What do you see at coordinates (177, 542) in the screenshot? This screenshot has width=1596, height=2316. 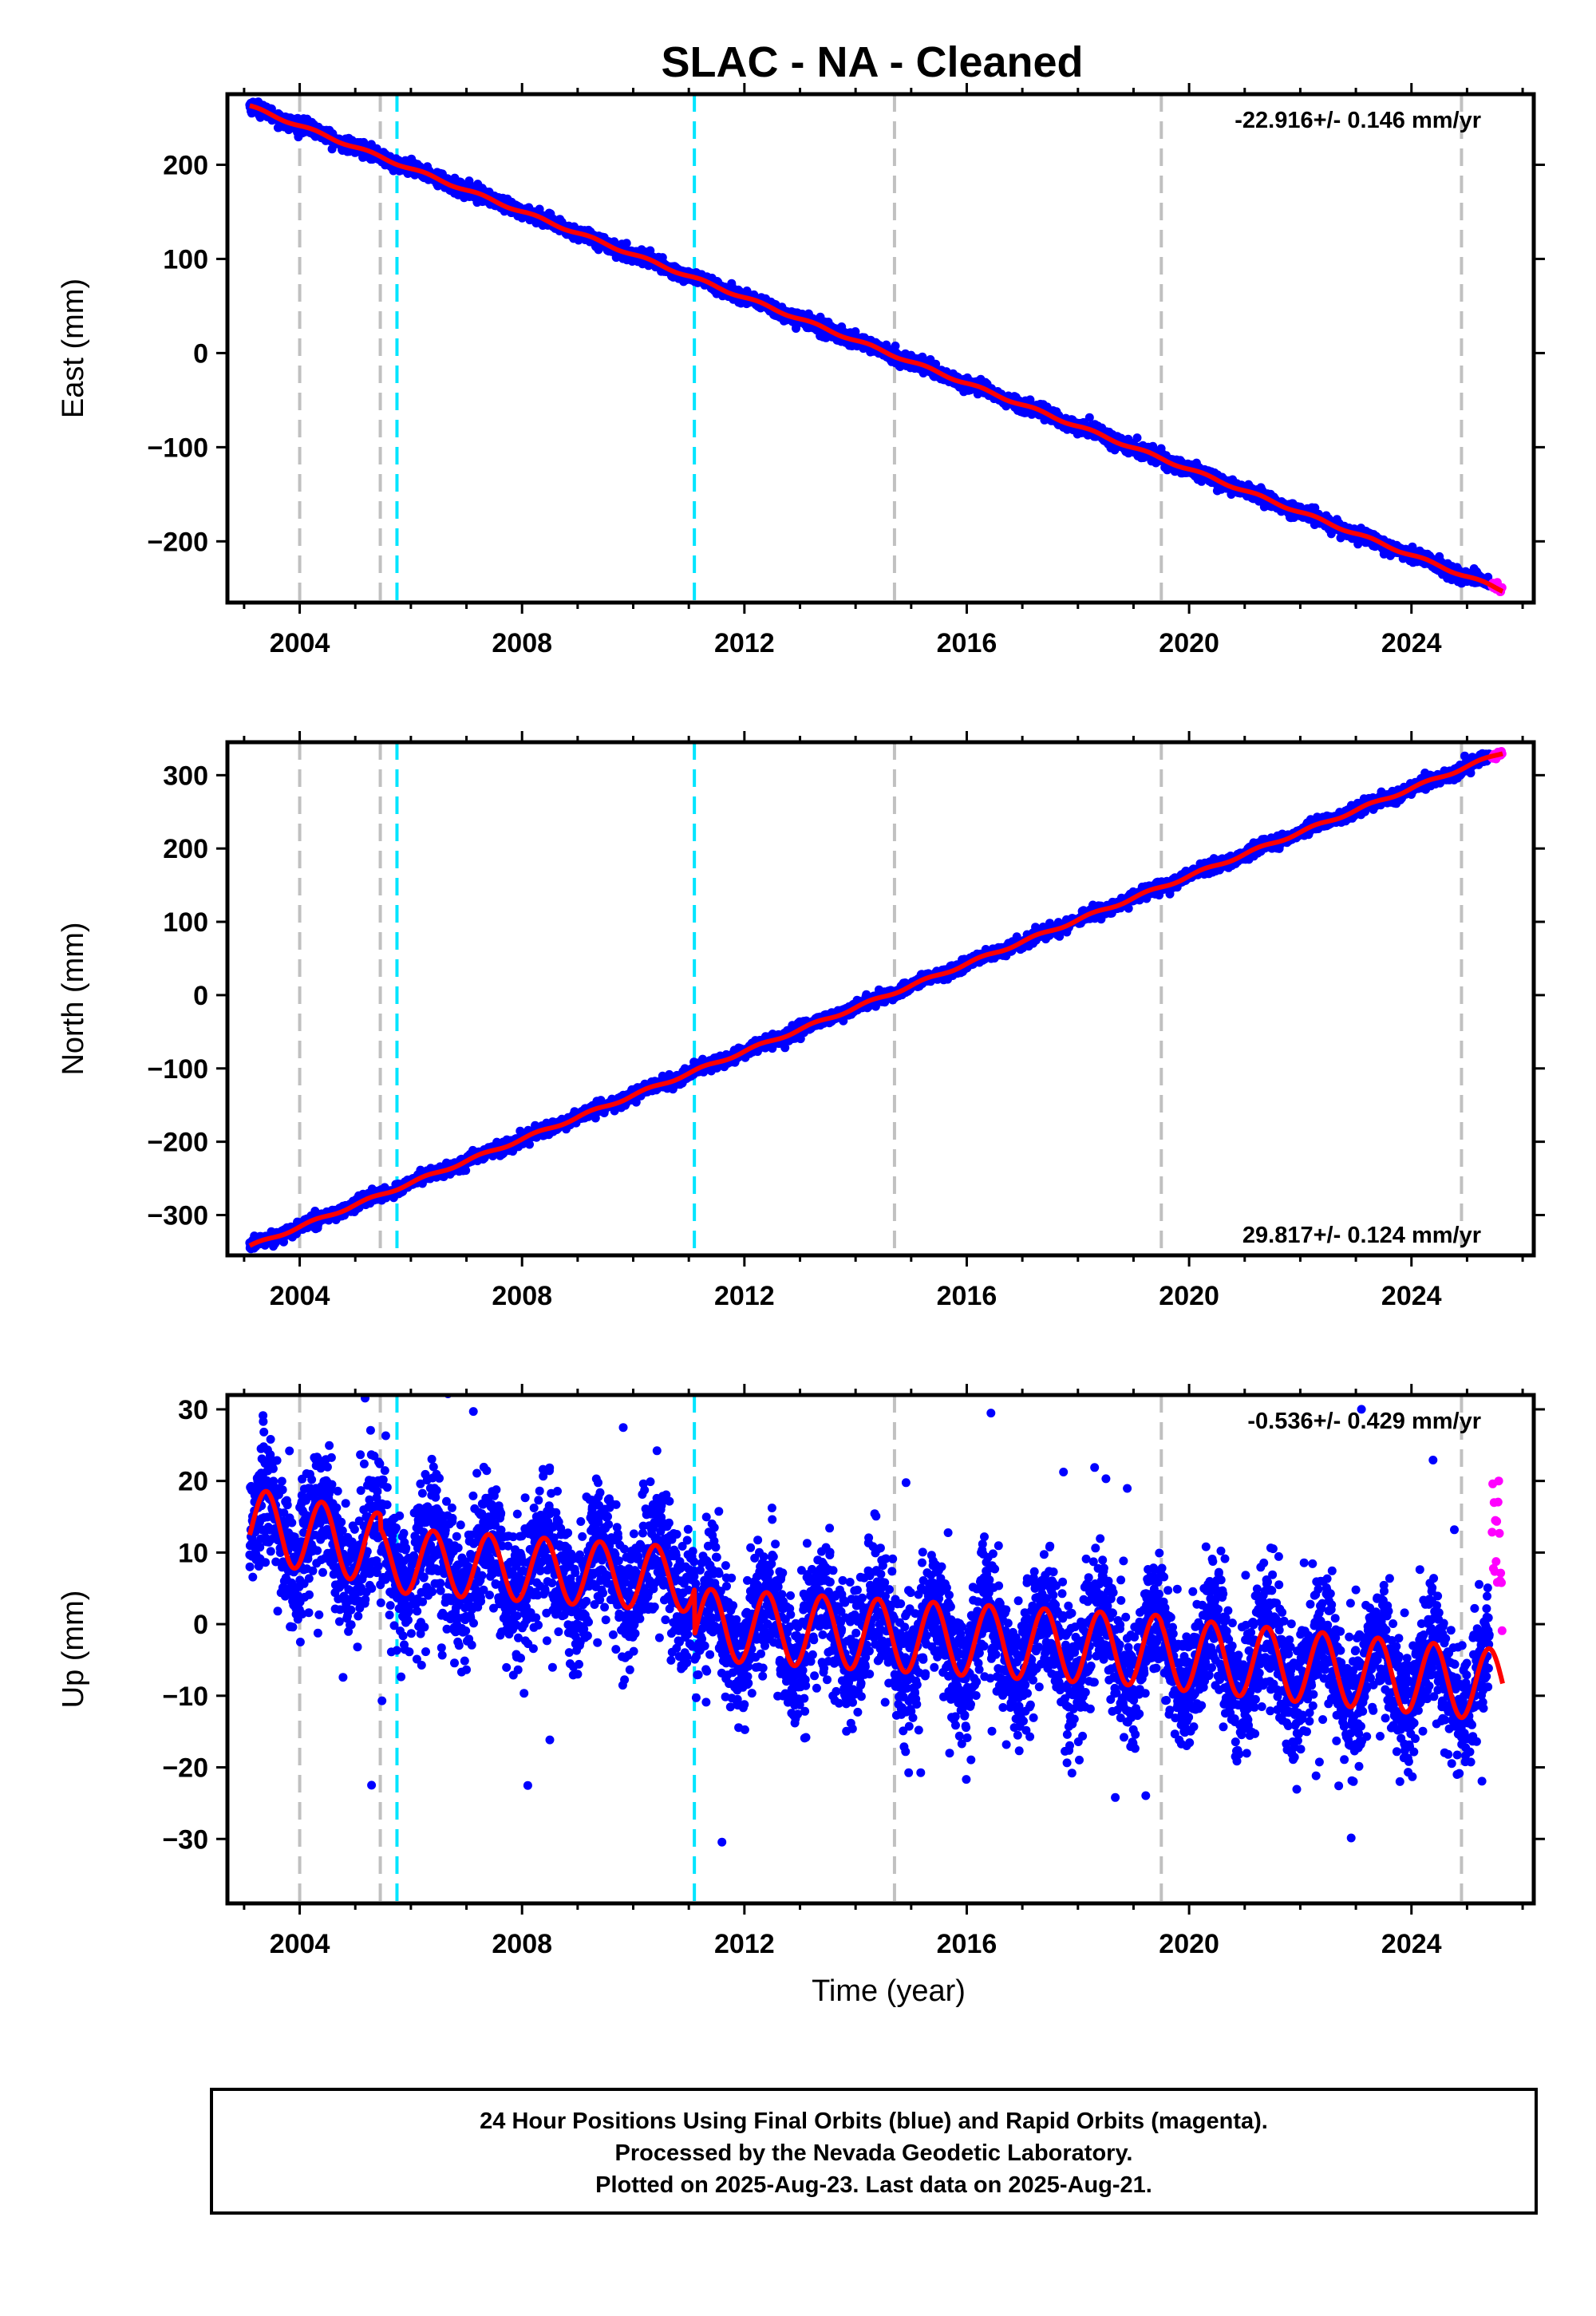 I see `east-y-tick-label: −200` at bounding box center [177, 542].